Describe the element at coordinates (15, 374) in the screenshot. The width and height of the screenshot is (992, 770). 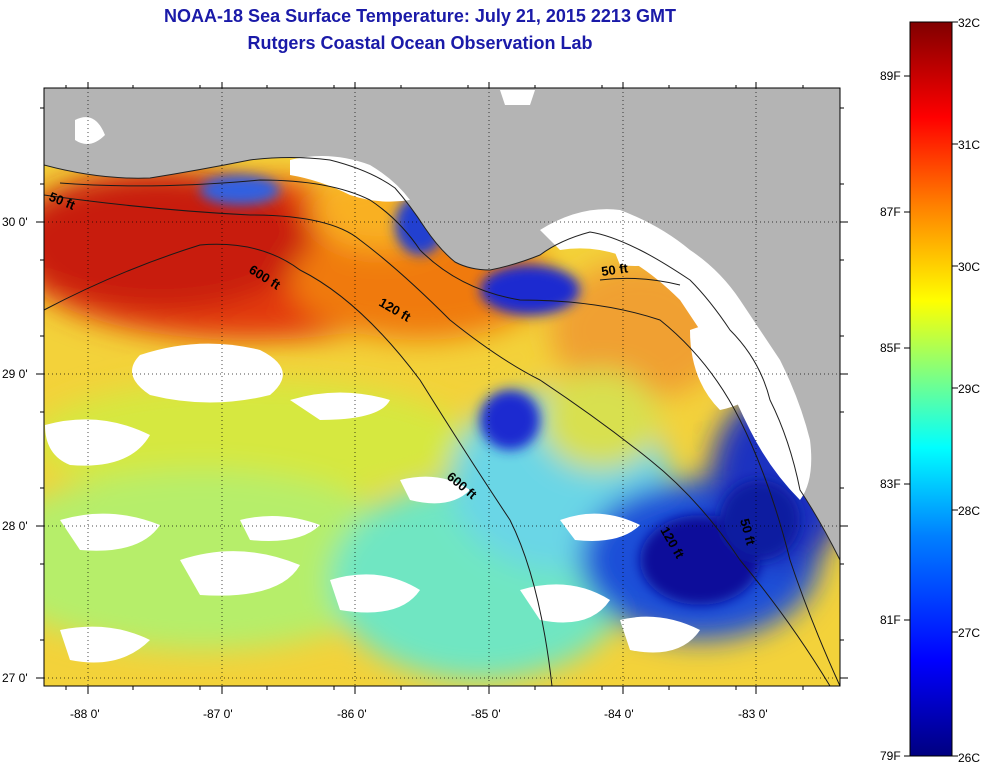
I see `lat-tick-29: 29 0'` at that location.